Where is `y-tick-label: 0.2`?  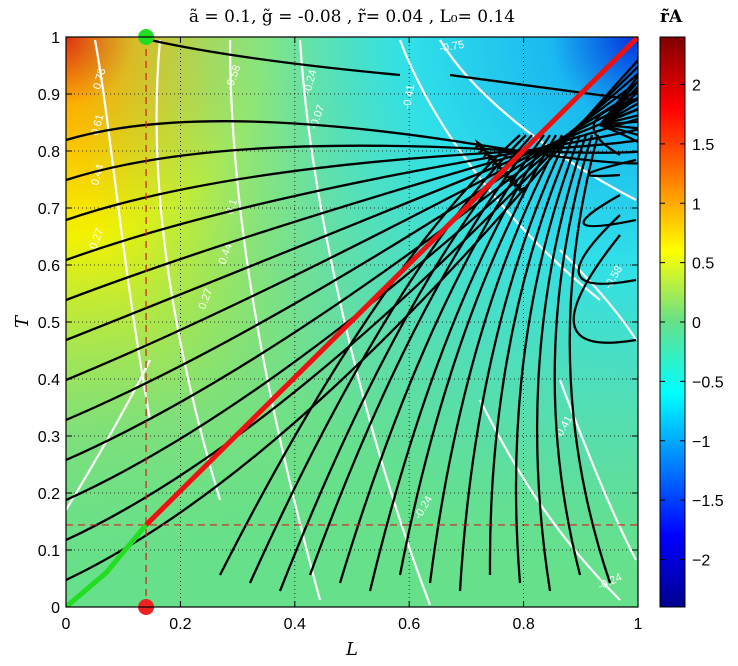 y-tick-label: 0.2 is located at coordinates (49, 494).